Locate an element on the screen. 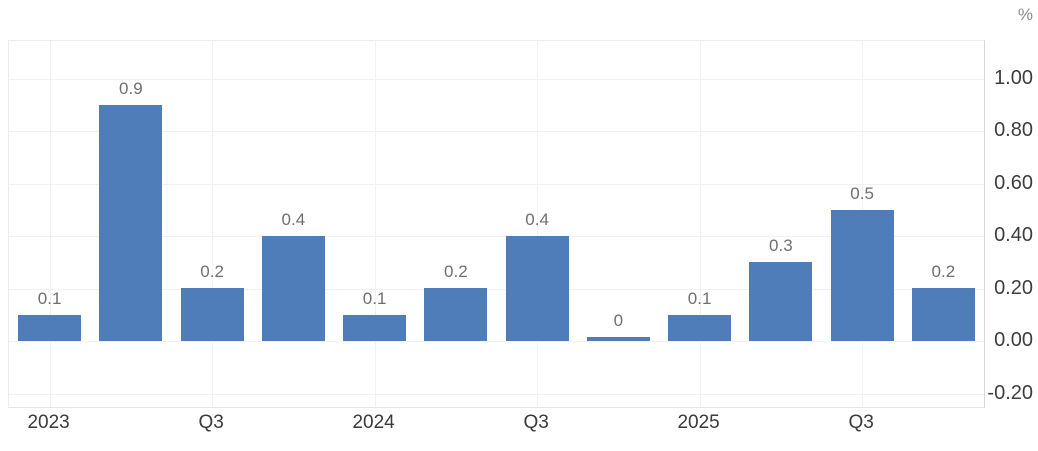  bar-value-label: 0 is located at coordinates (618, 320).